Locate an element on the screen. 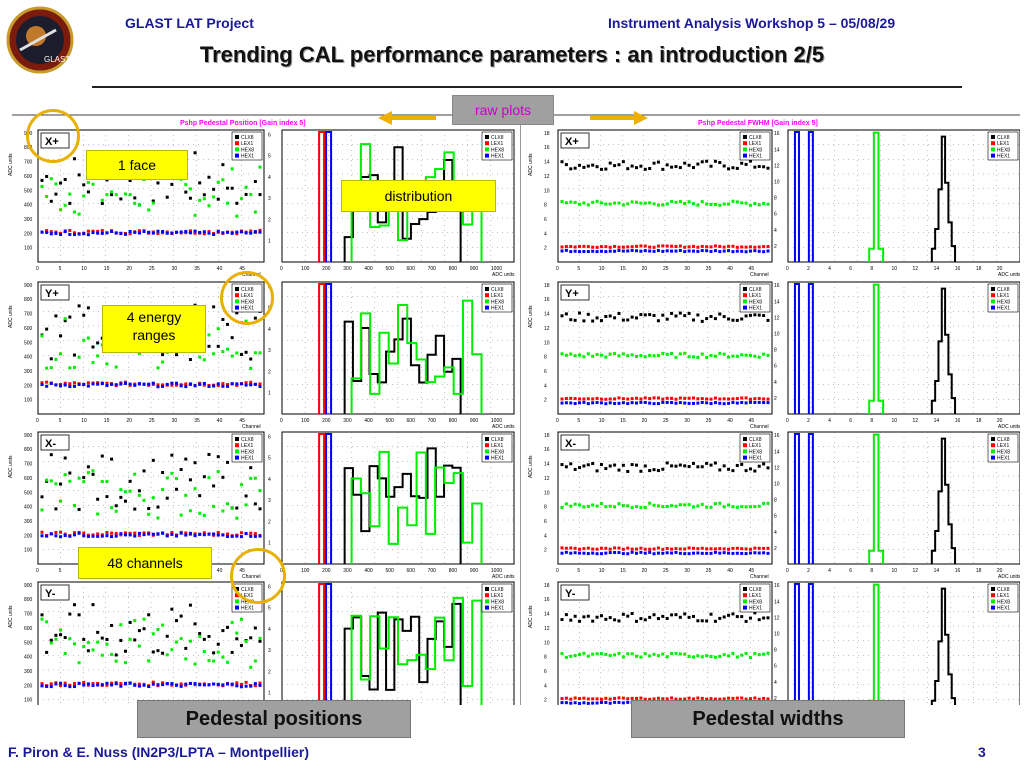 This screenshot has width=1024, height=768. x-tick-label: 10 is located at coordinates (602, 571).